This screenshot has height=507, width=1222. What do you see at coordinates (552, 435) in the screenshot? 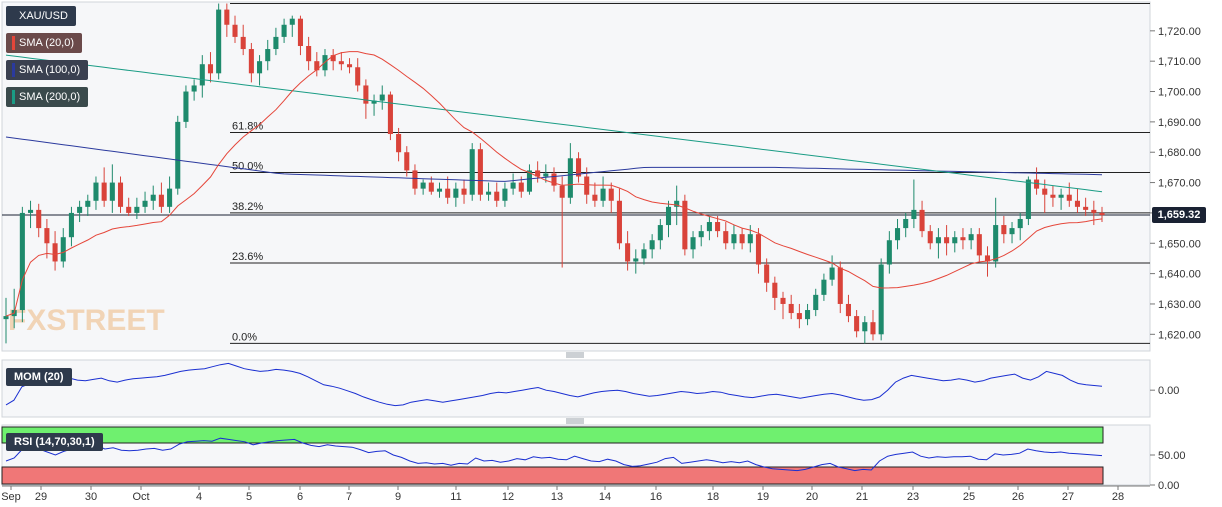
I see `rsi-overbought-zone` at bounding box center [552, 435].